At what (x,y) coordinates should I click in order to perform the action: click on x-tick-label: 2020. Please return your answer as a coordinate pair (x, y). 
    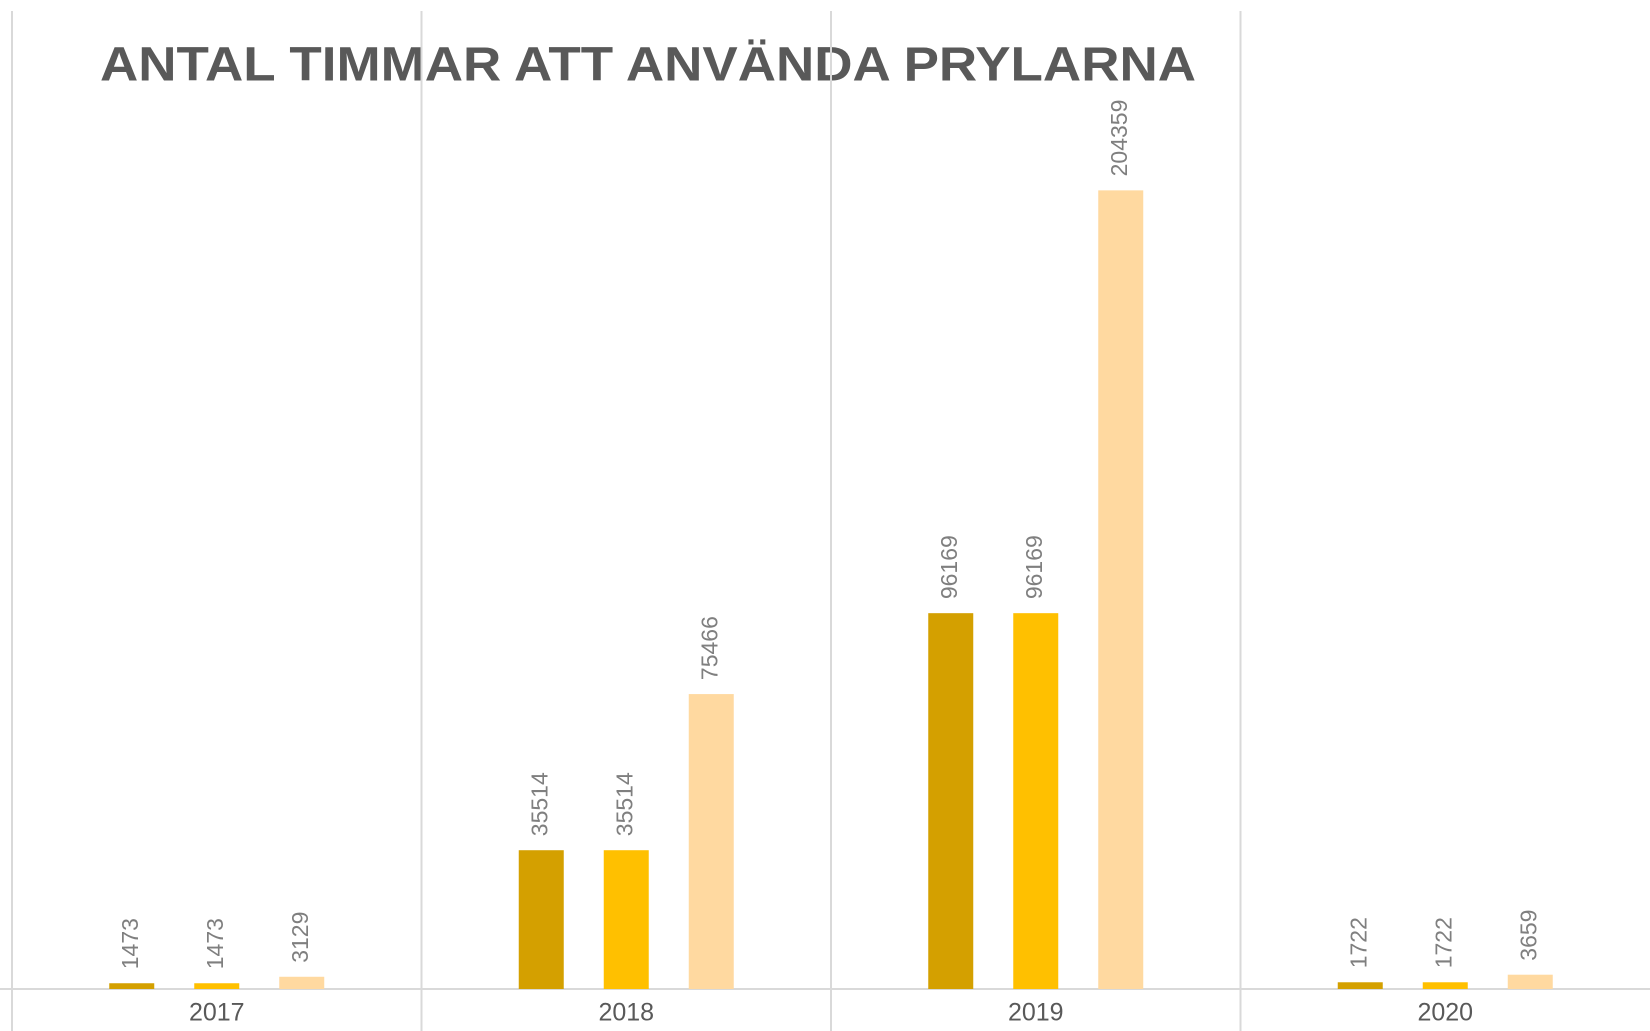
    Looking at the image, I should click on (1445, 1013).